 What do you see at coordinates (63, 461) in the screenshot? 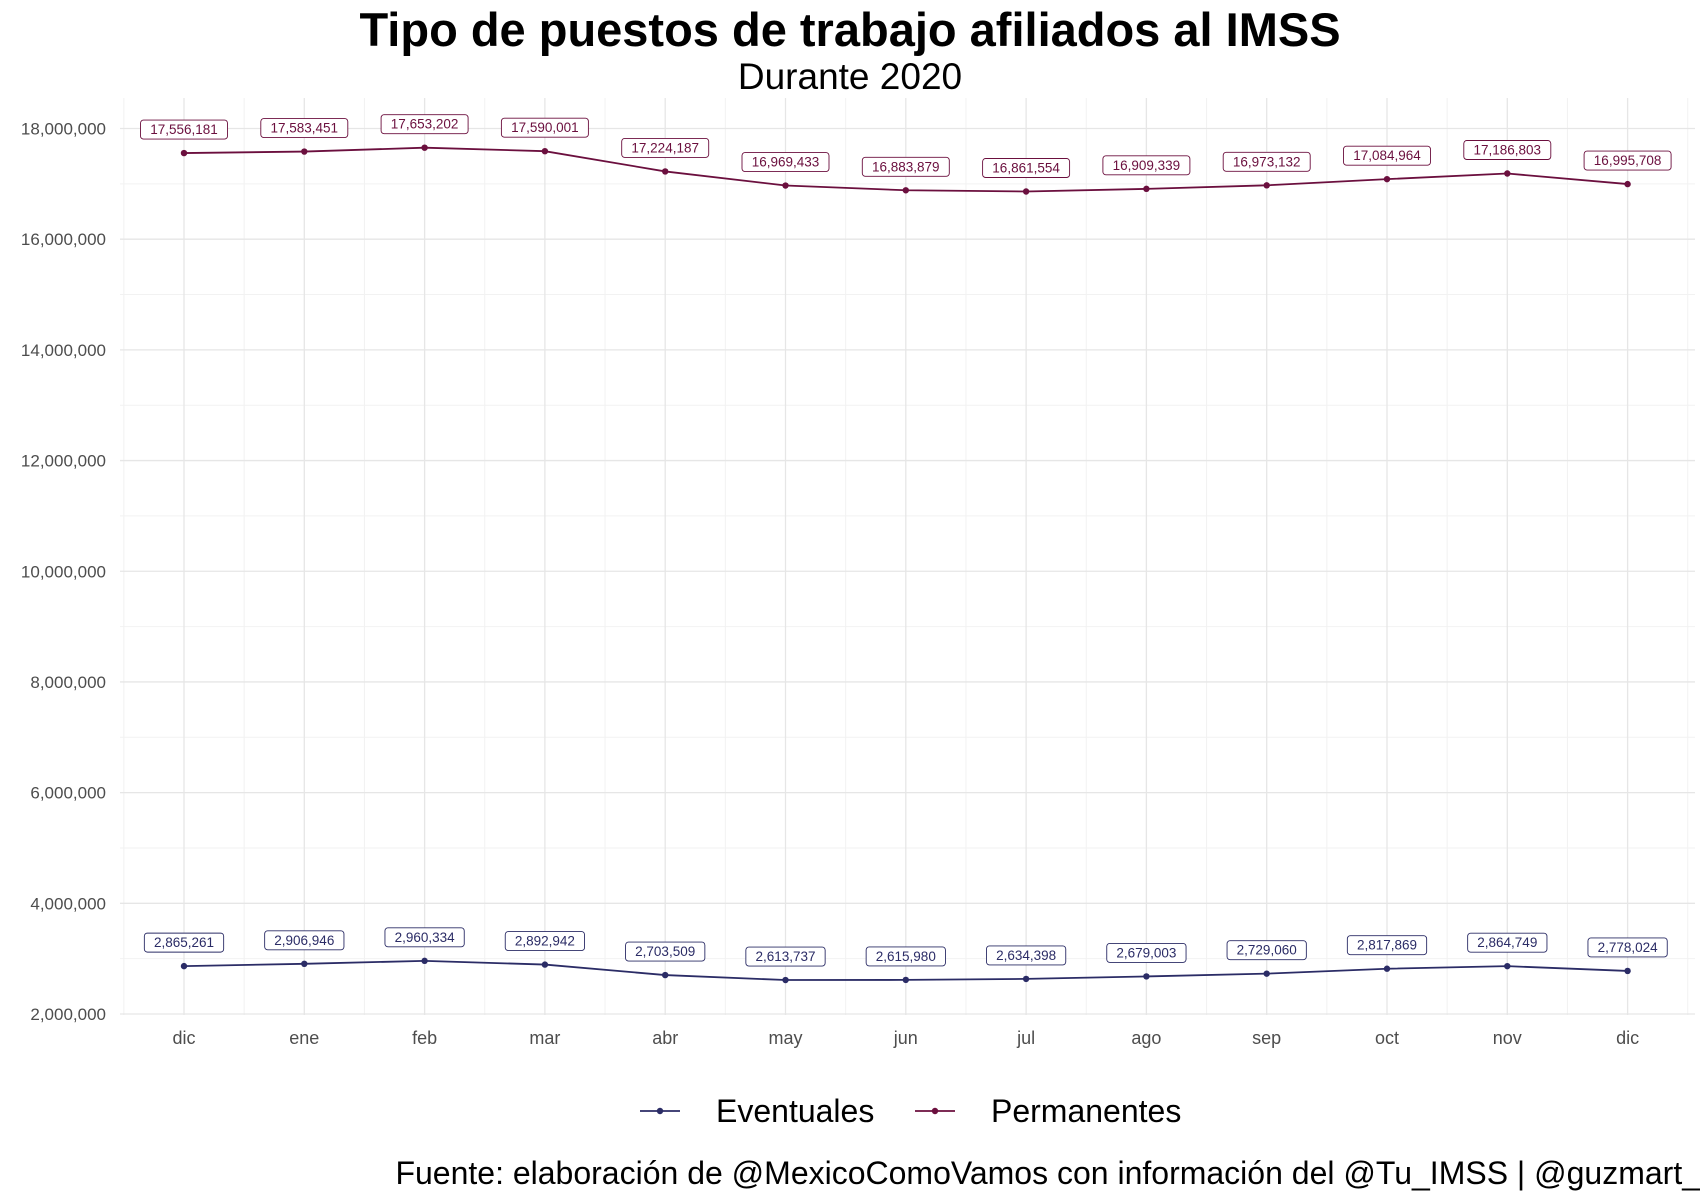
I see `y-tick-label: 12,000,000` at bounding box center [63, 461].